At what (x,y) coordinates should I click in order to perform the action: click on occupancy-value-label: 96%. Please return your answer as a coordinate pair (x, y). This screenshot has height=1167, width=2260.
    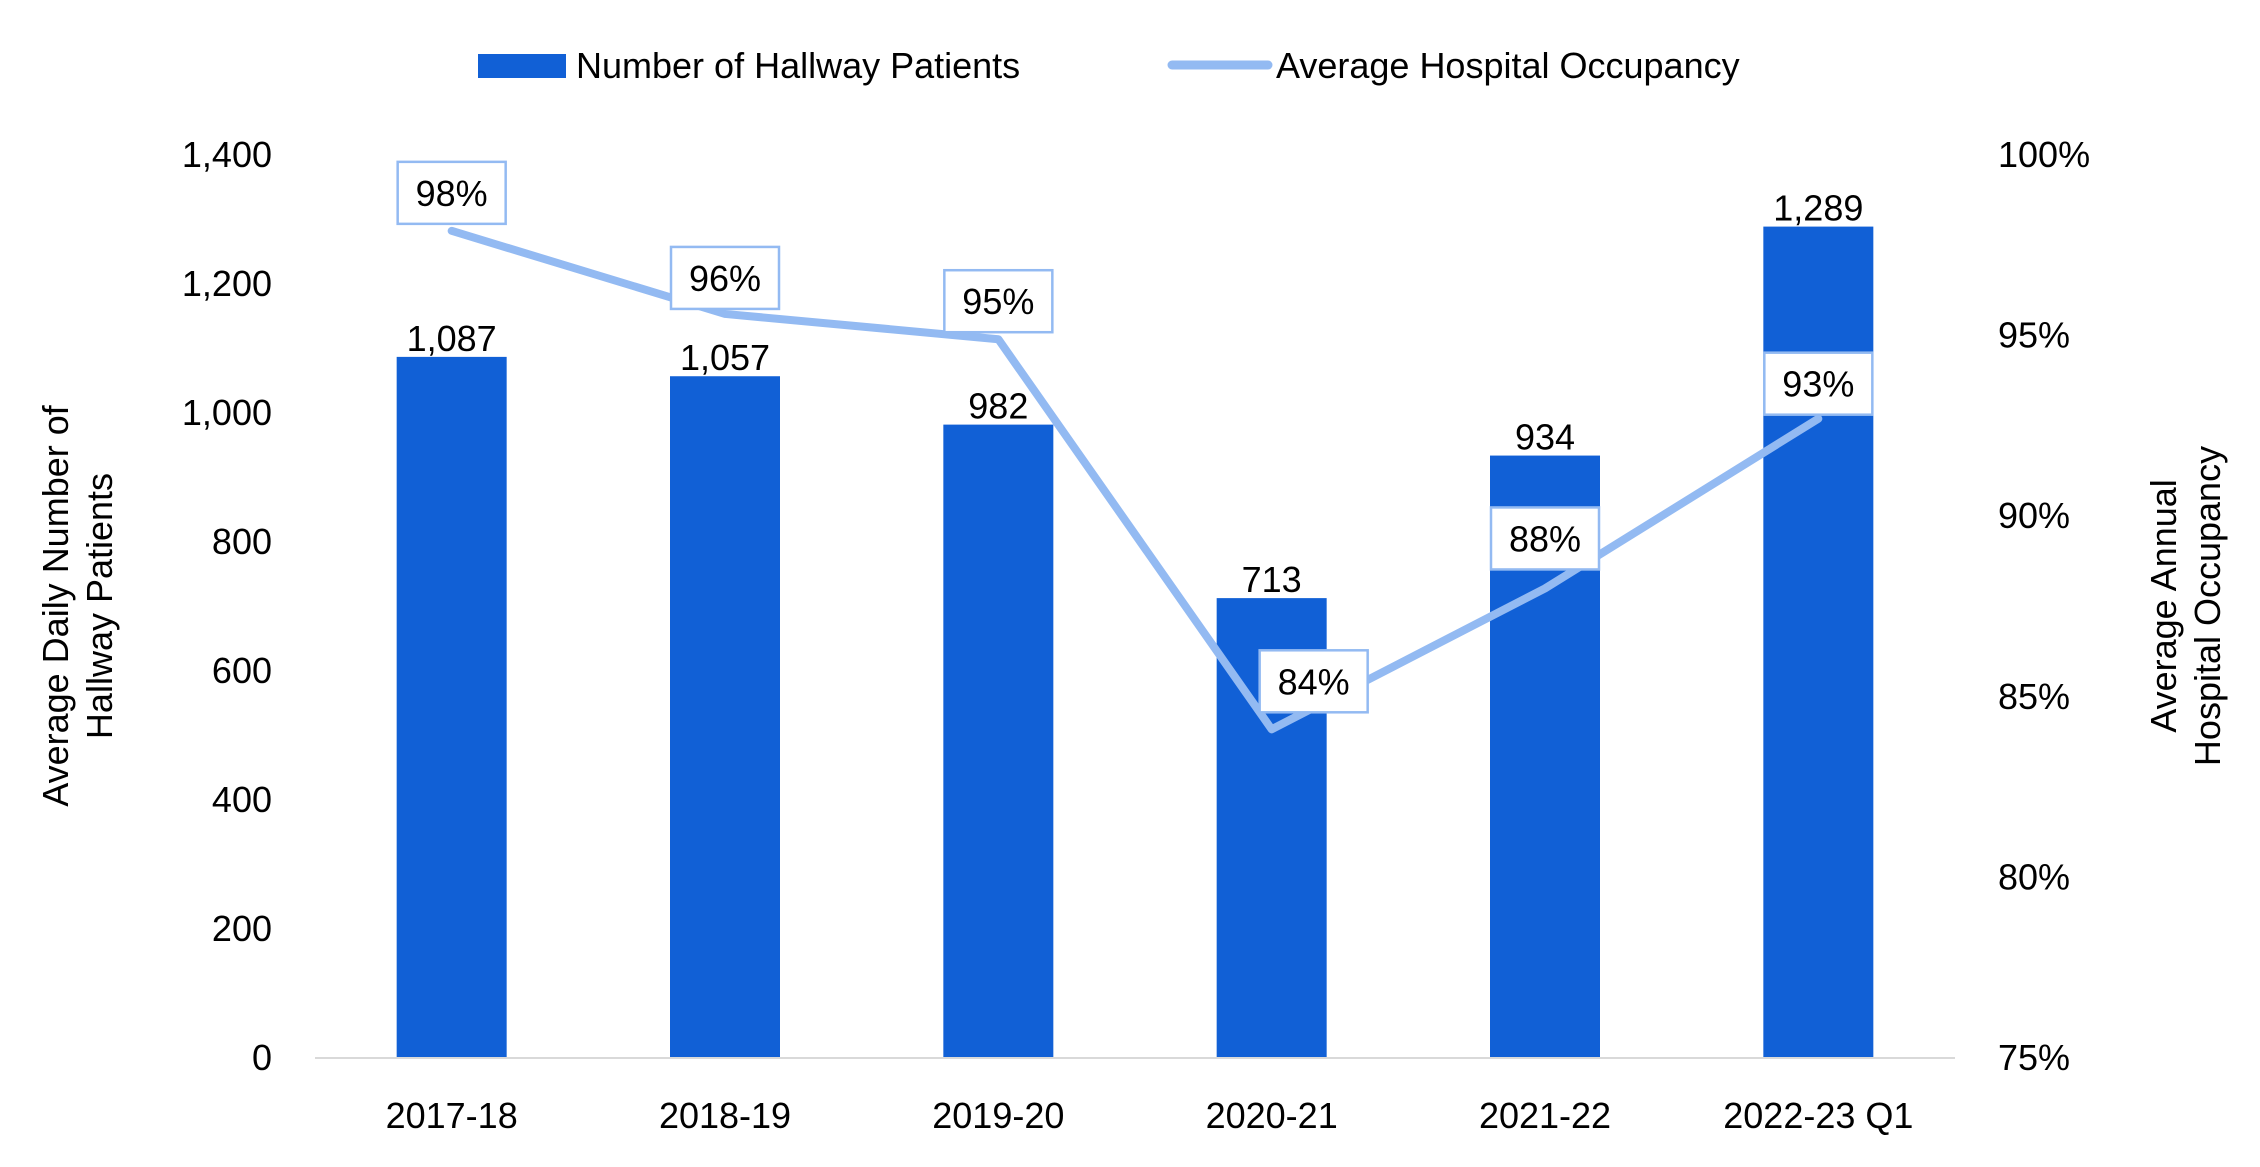
    Looking at the image, I should click on (725, 278).